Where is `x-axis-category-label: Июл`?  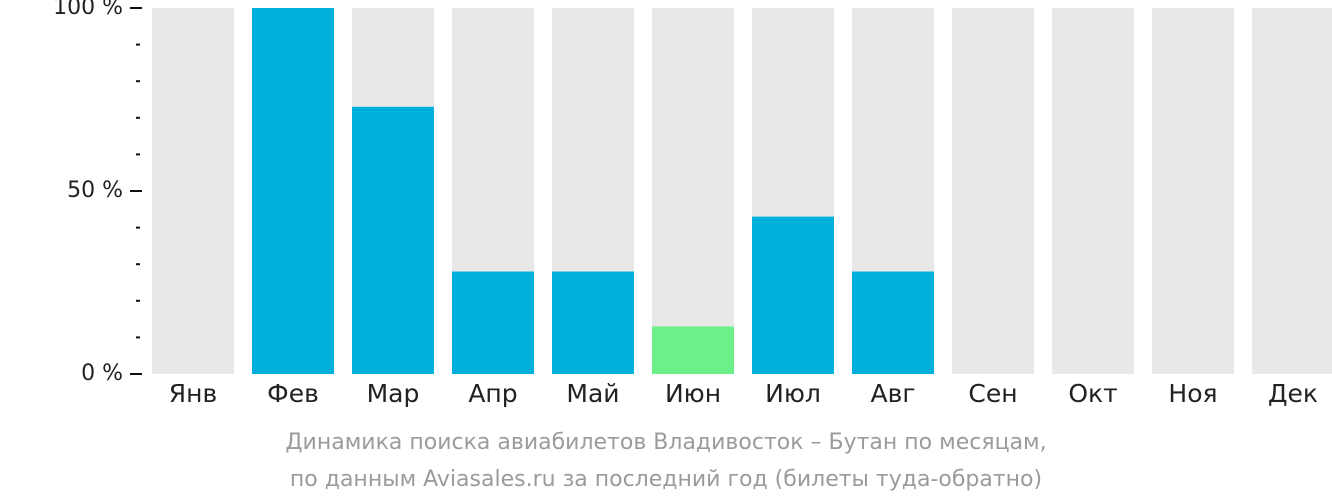
x-axis-category-label: Июл is located at coordinates (793, 393).